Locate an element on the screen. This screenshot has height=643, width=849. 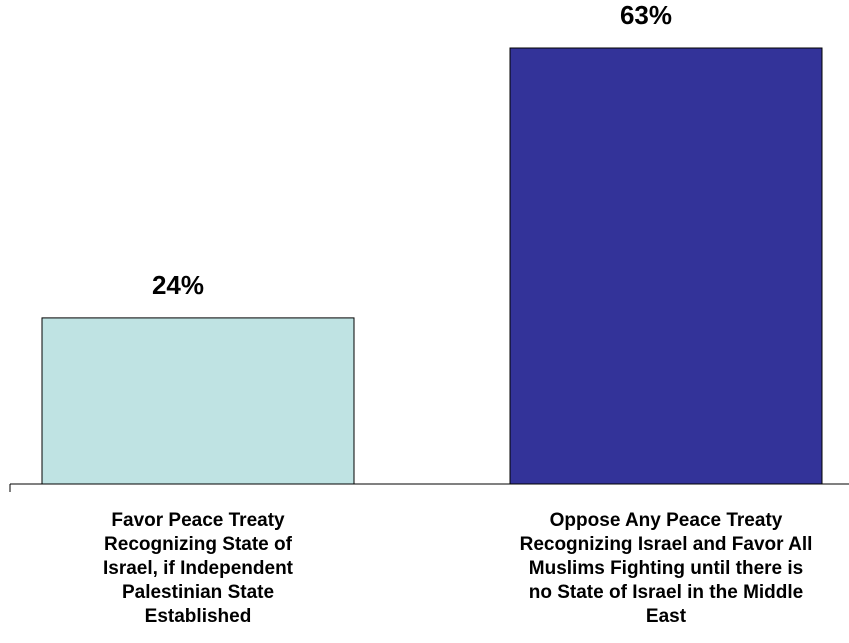
data-label-2: 63% is located at coordinates (646, 15).